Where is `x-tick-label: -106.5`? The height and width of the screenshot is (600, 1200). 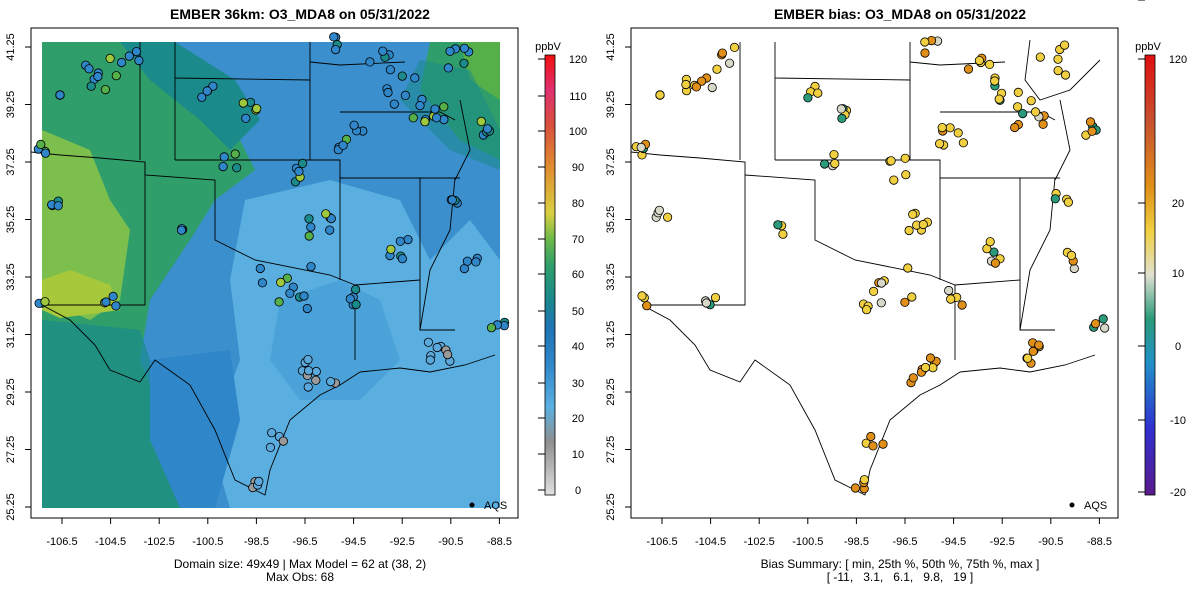 x-tick-label: -106.5 is located at coordinates (61, 542).